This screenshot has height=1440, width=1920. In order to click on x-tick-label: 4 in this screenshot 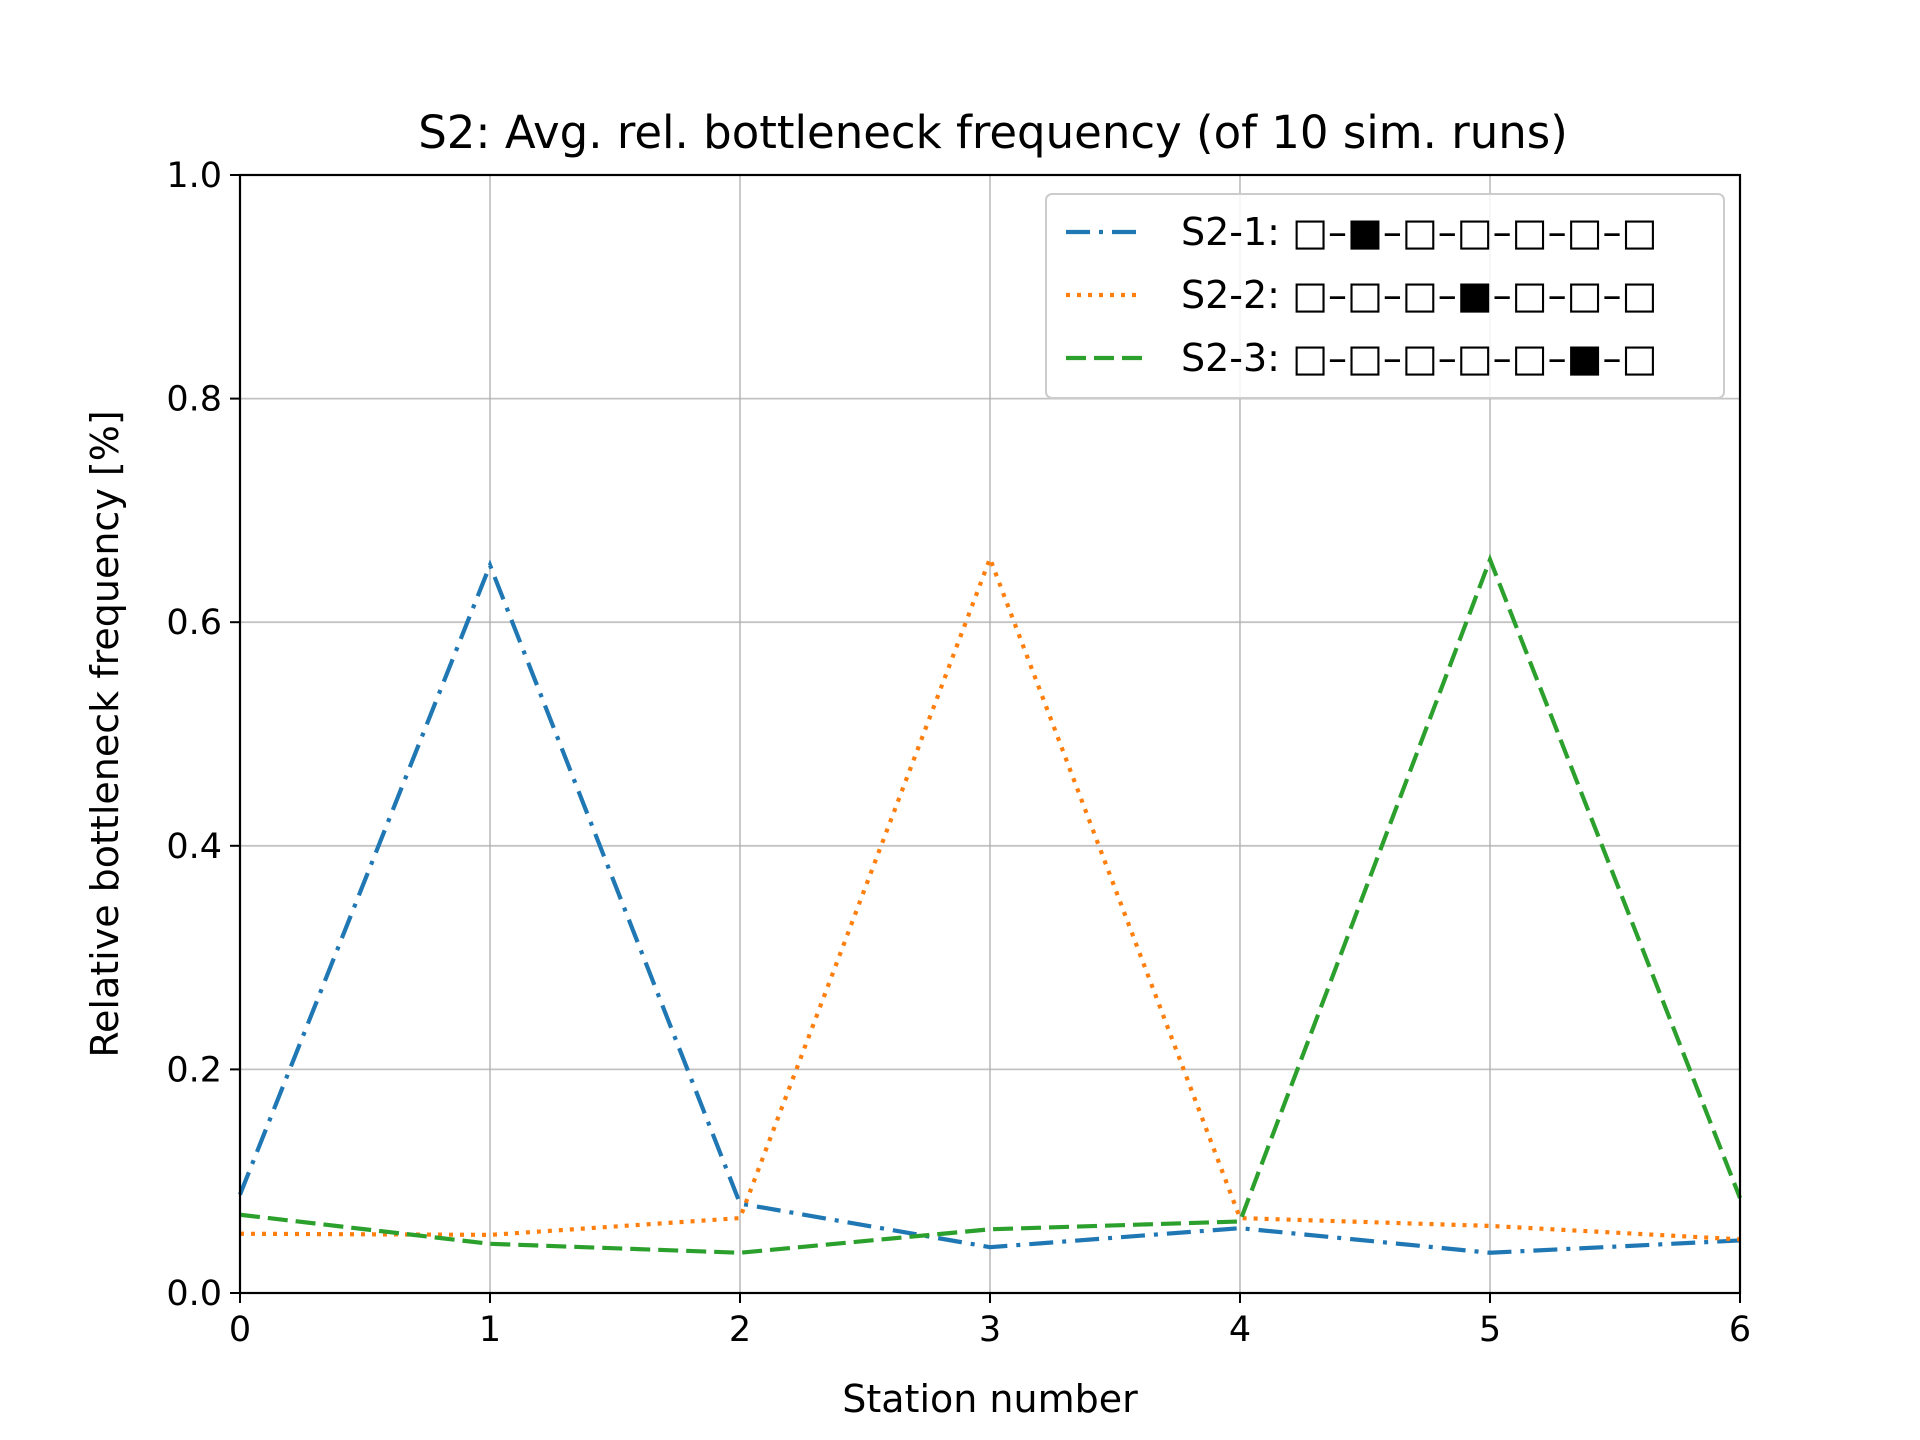, I will do `click(1240, 1330)`.